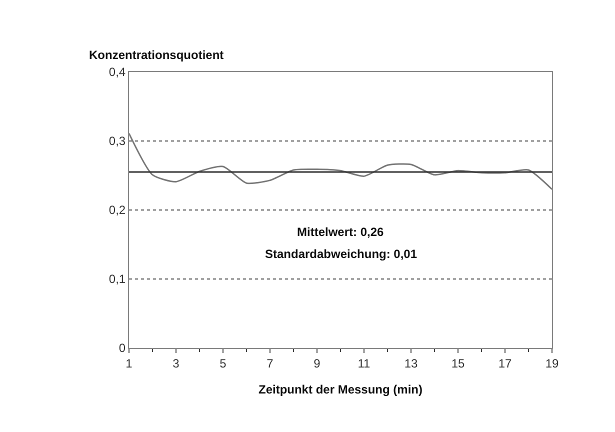 Image resolution: width=615 pixels, height=432 pixels. What do you see at coordinates (117, 72) in the screenshot?
I see `y-tick-label: 0,4` at bounding box center [117, 72].